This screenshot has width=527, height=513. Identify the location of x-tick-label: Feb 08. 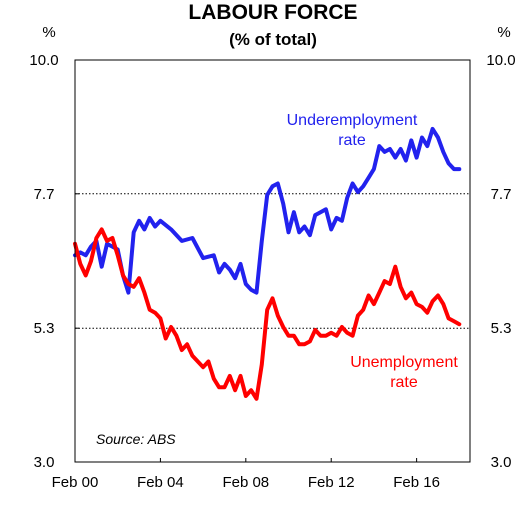
(245, 482).